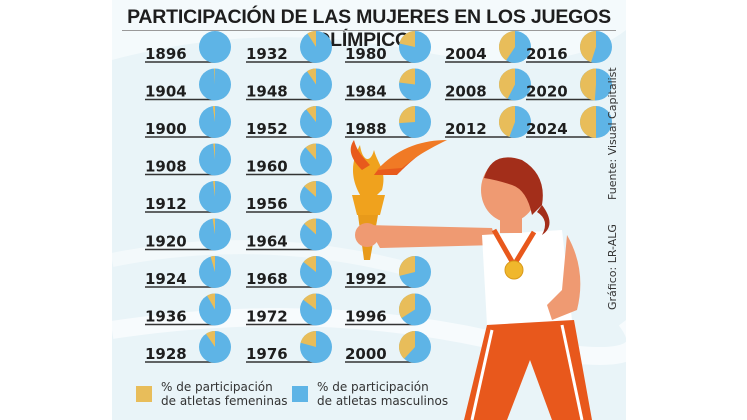  Describe the element at coordinates (267, 317) in the screenshot. I see `year-label: 1972` at that location.